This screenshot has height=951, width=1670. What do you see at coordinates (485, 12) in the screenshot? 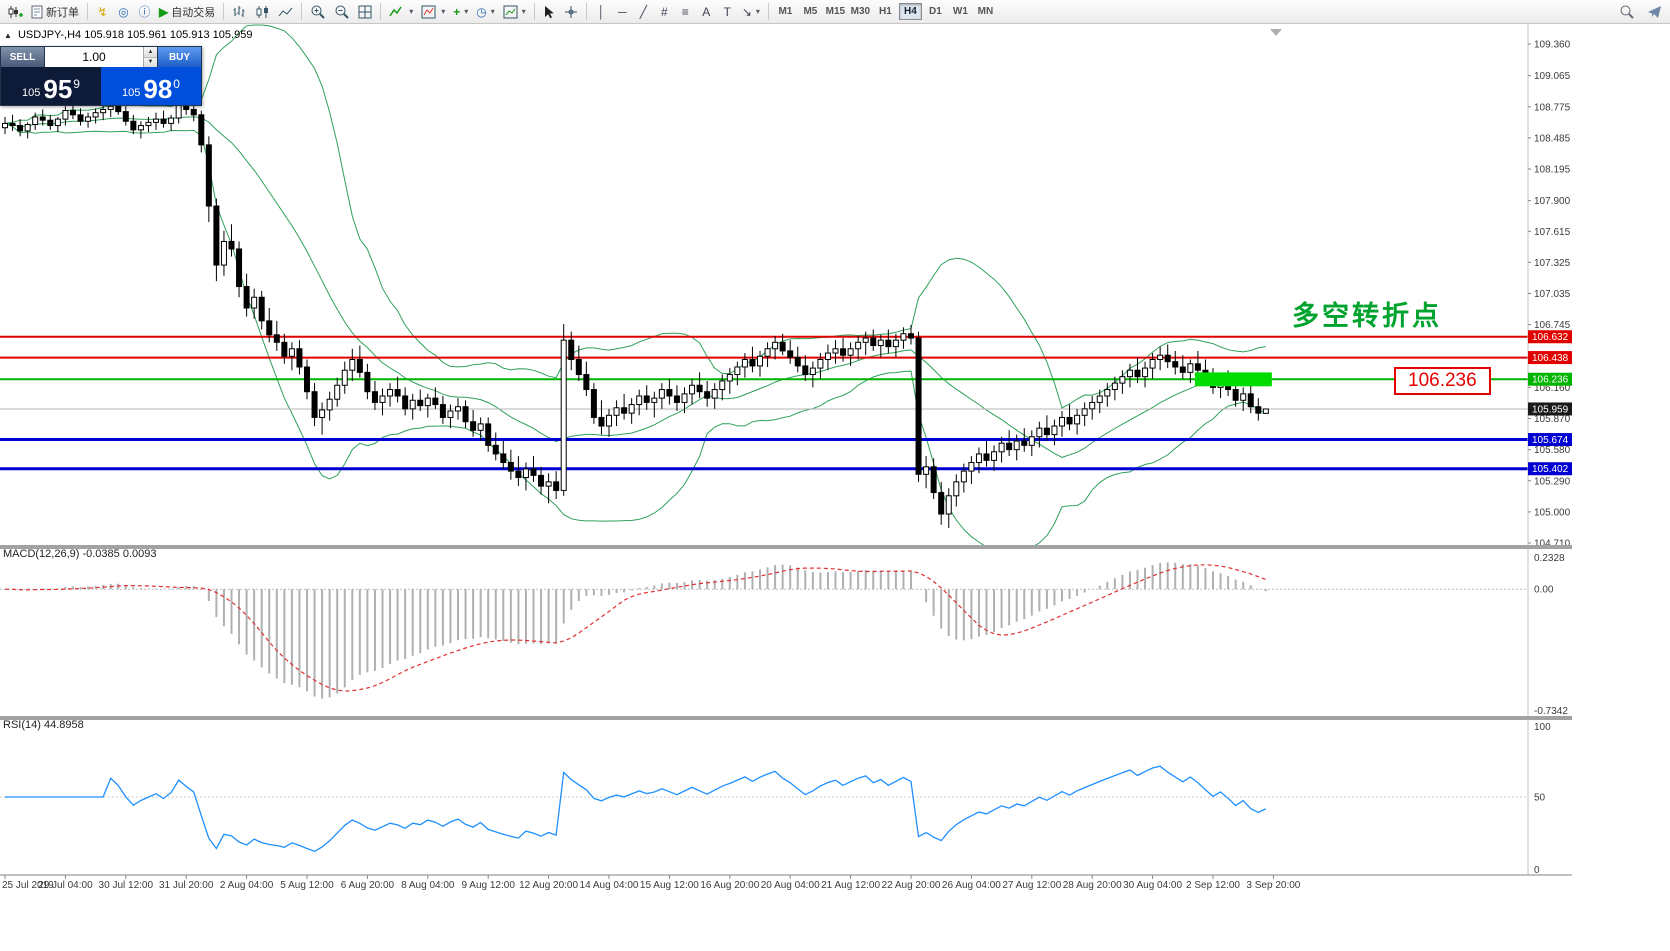
I see `periods-button: ◷ ▾` at bounding box center [485, 12].